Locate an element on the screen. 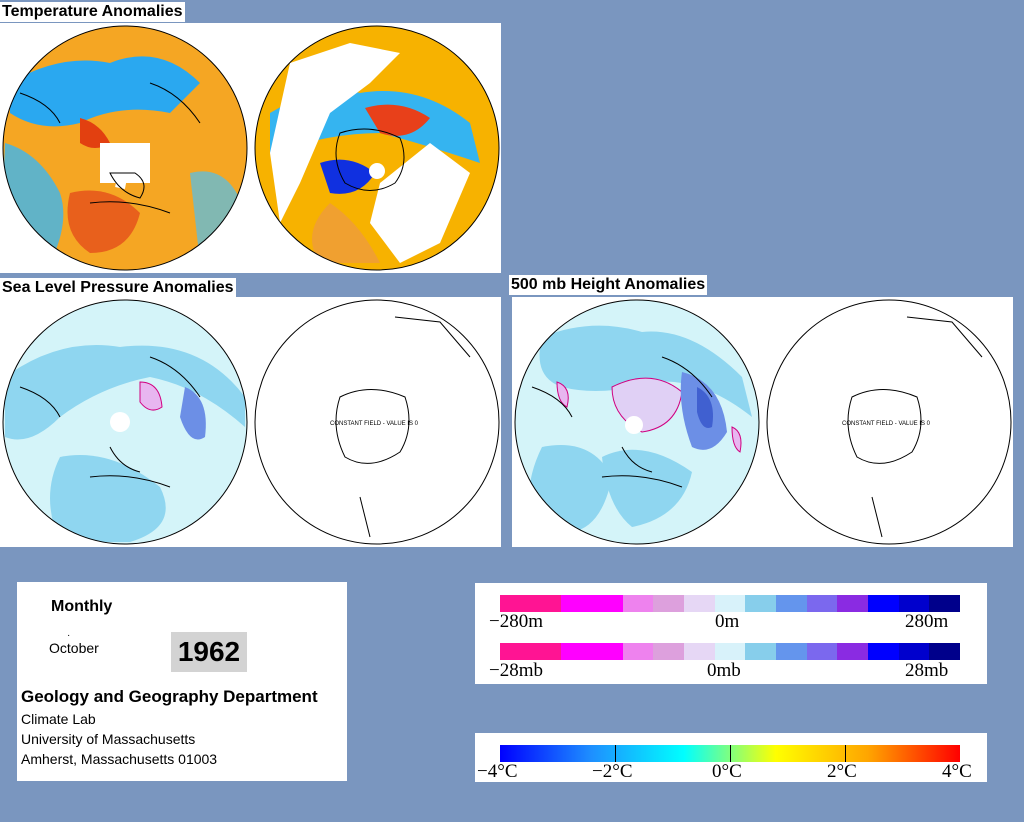 Image resolution: width=1024 pixels, height=822 pixels. pressure-legend-min: −28mb is located at coordinates (516, 670).